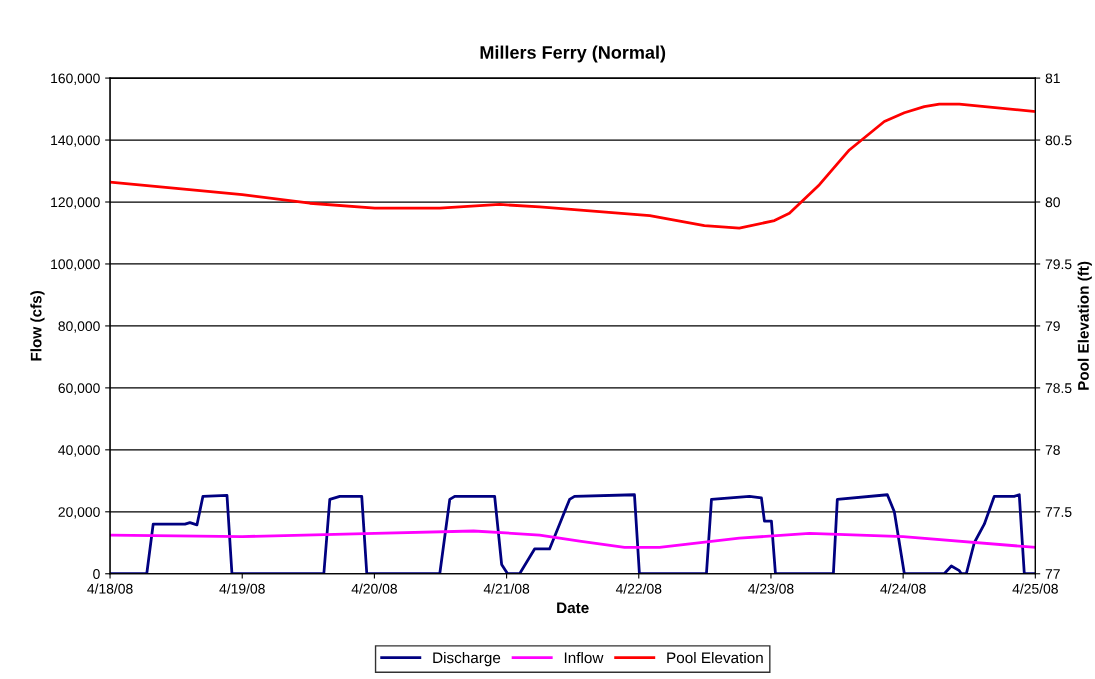 The height and width of the screenshot is (679, 1095). What do you see at coordinates (903, 588) in the screenshot?
I see `x-tick-label: 4/24/08` at bounding box center [903, 588].